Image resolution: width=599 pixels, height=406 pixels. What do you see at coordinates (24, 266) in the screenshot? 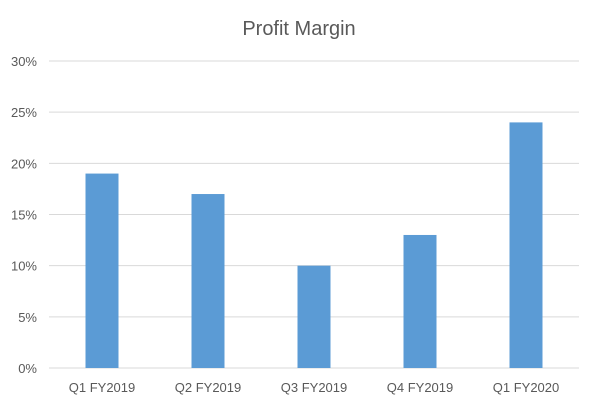
I see `y-tick-label: 10%` at bounding box center [24, 266].